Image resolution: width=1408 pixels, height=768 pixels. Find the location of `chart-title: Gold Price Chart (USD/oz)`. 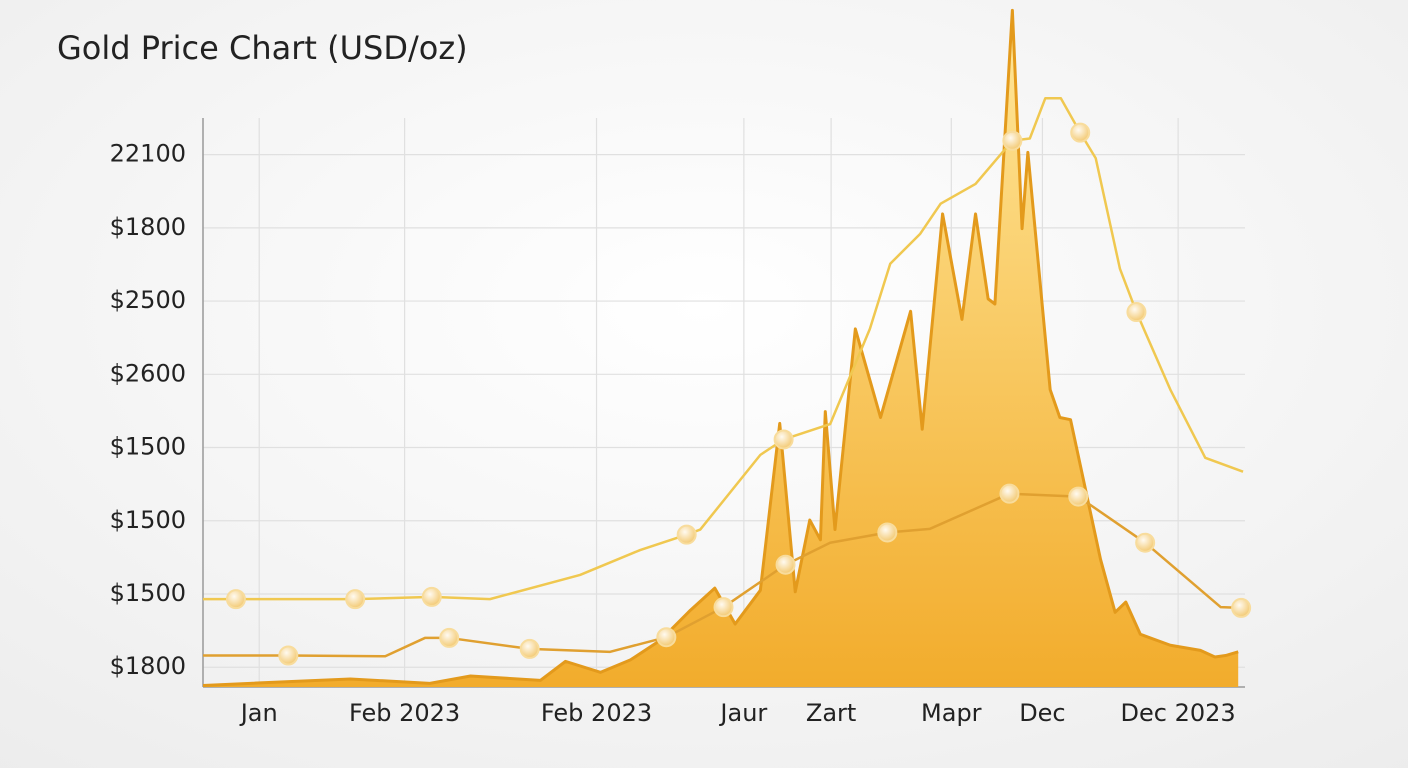

chart-title: Gold Price Chart (USD/oz) is located at coordinates (262, 48).